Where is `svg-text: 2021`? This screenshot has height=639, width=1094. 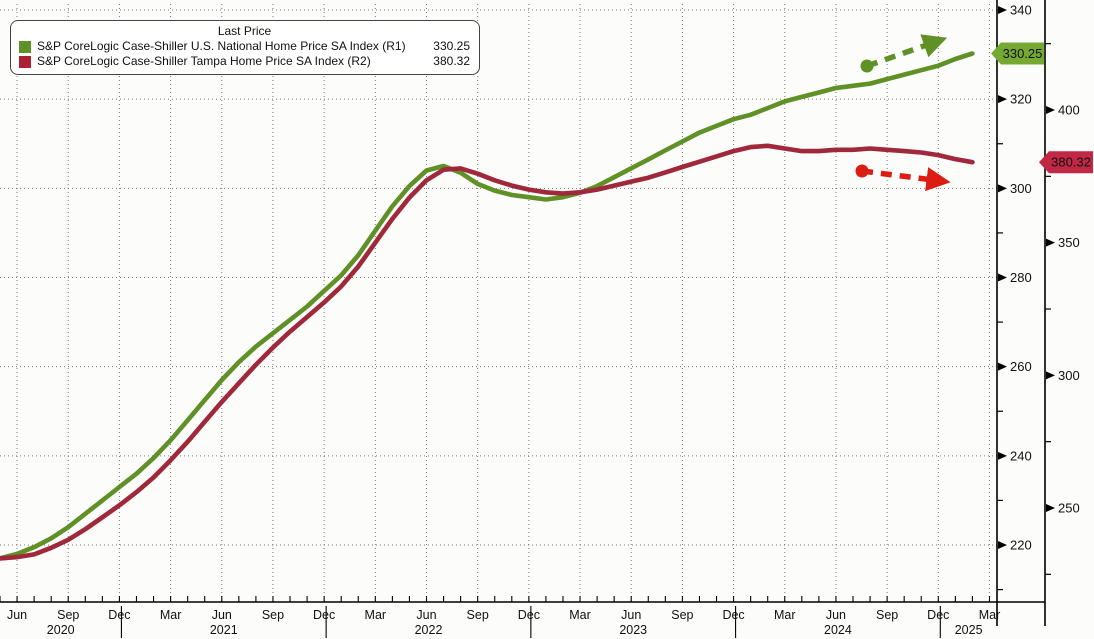
svg-text: 2021 is located at coordinates (224, 630).